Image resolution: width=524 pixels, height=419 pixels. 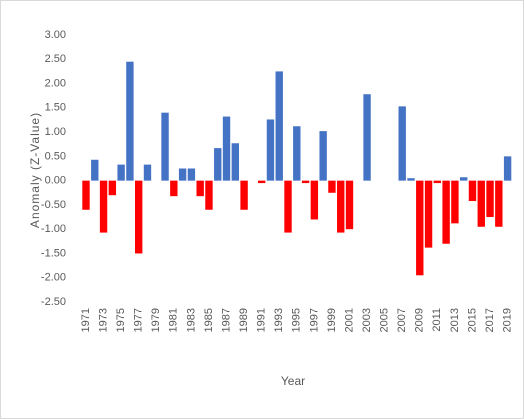 I want to click on x-tick-label: 1997, so click(x=314, y=320).